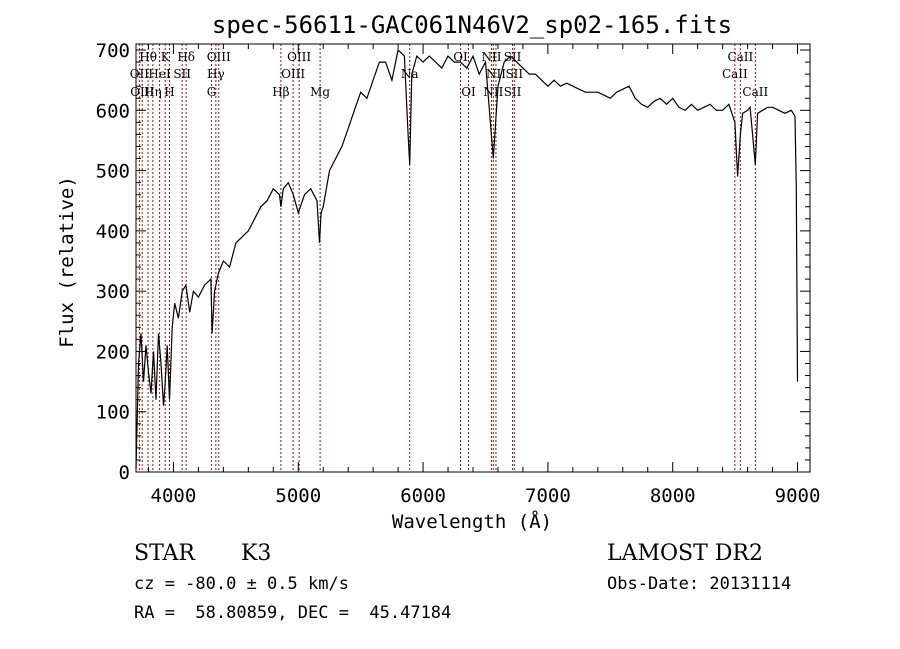 The height and width of the screenshot is (649, 900). What do you see at coordinates (67, 262) in the screenshot?
I see `y-axis-title: Flux (relative)` at bounding box center [67, 262].